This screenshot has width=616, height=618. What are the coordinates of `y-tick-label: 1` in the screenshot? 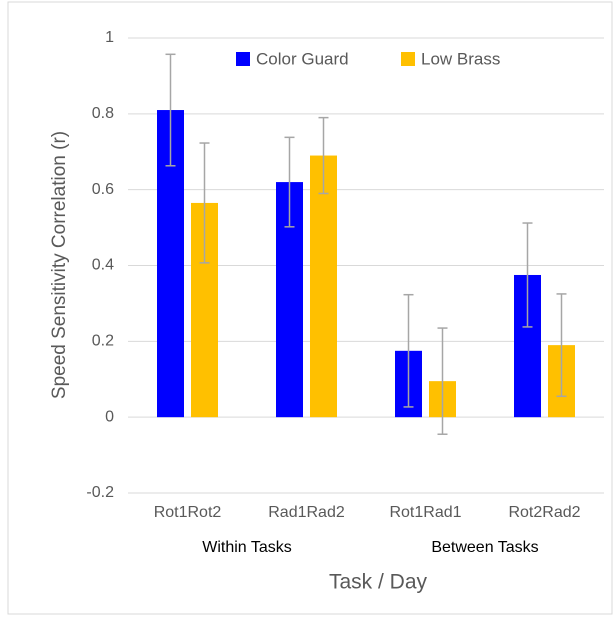 It's located at (109, 37).